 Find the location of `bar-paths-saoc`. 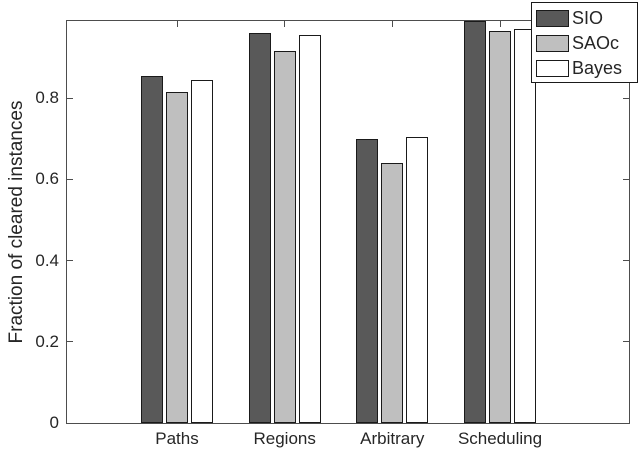

bar-paths-saoc is located at coordinates (177, 257).